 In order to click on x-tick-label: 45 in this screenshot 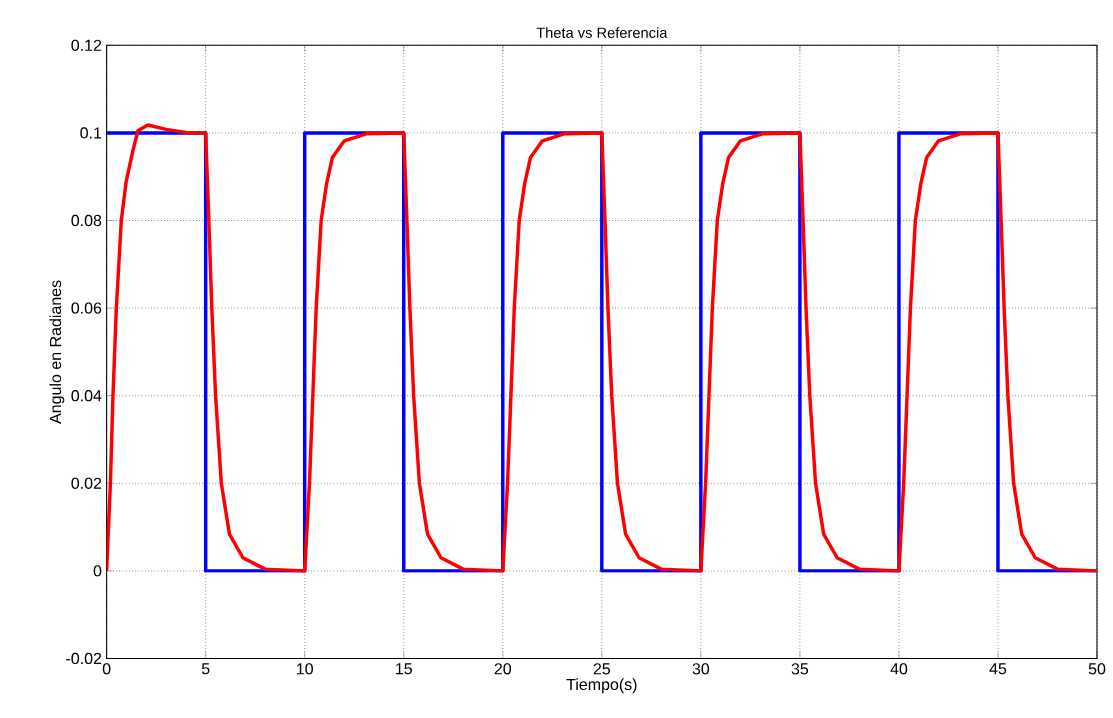, I will do `click(998, 668)`.